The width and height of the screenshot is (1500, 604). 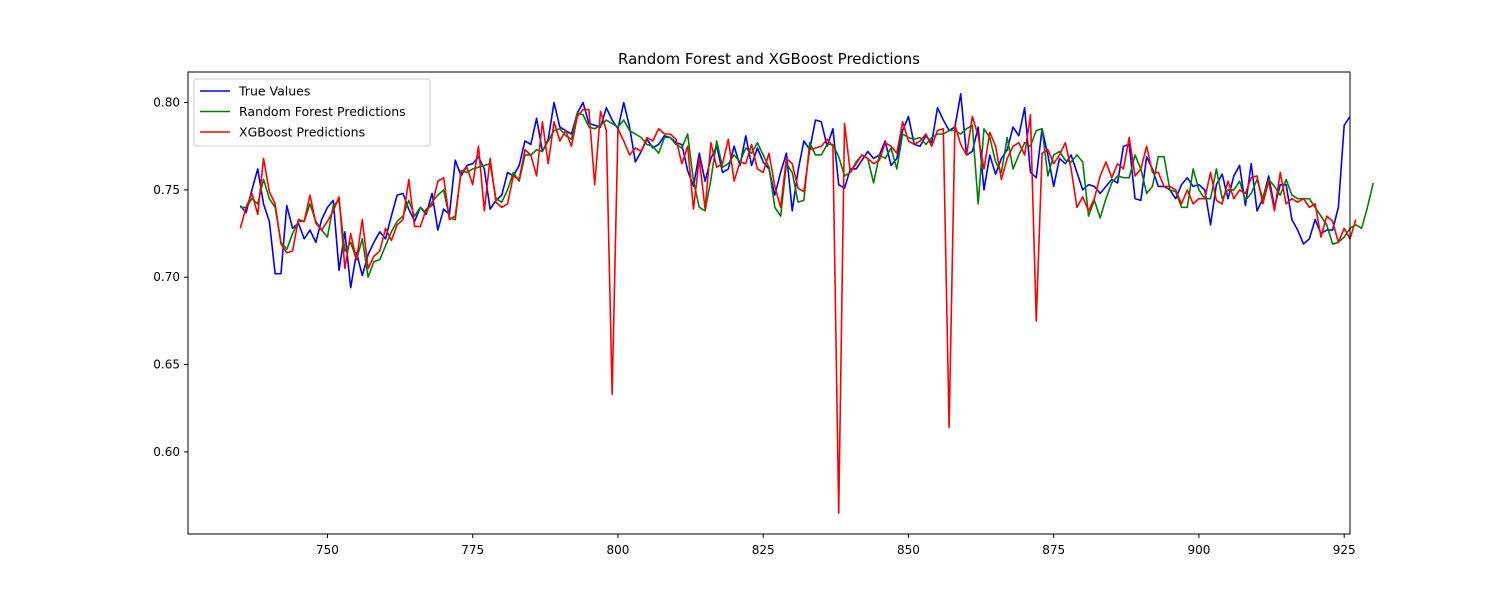 I want to click on legend-label: Random Forest Predictions, so click(x=322, y=111).